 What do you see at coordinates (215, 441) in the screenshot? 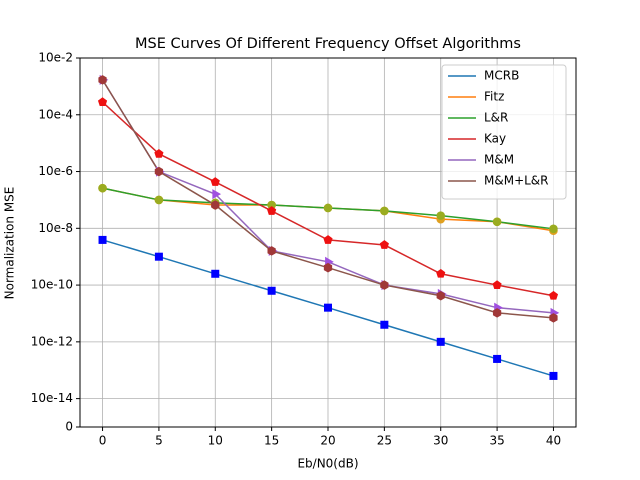
I see `x-tick-label: 10` at bounding box center [215, 441].